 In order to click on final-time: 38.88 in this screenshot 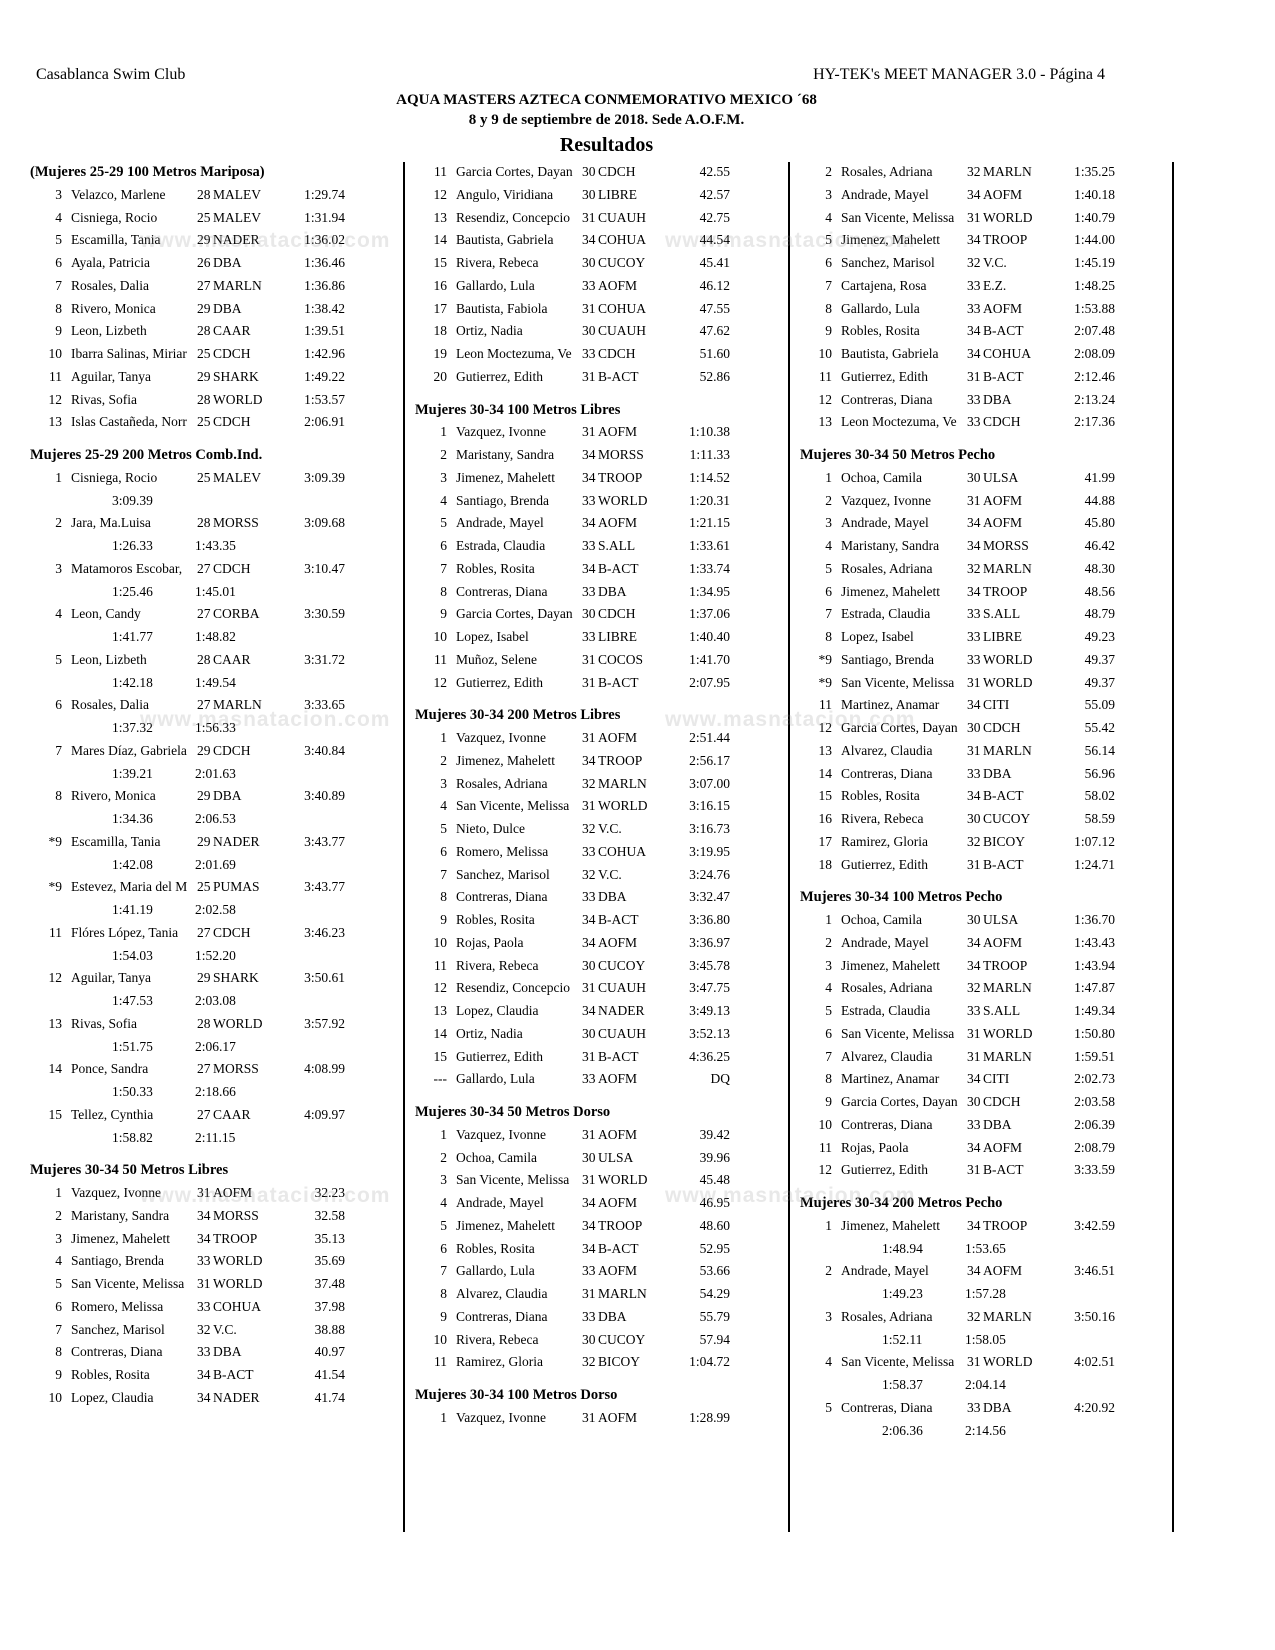, I will do `click(329, 1329)`.